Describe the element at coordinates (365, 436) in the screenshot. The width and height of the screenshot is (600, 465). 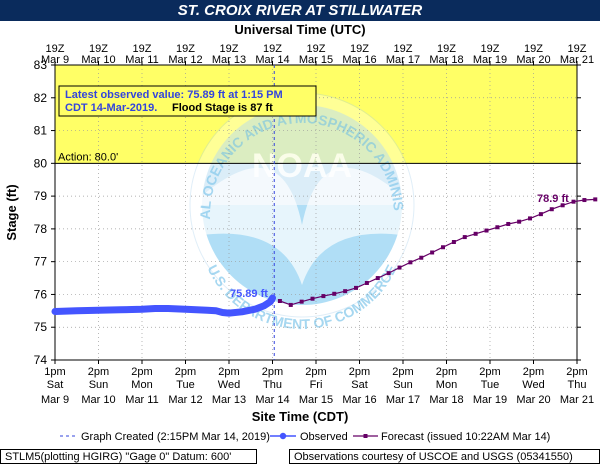
I see `legend-forecast-marker` at that location.